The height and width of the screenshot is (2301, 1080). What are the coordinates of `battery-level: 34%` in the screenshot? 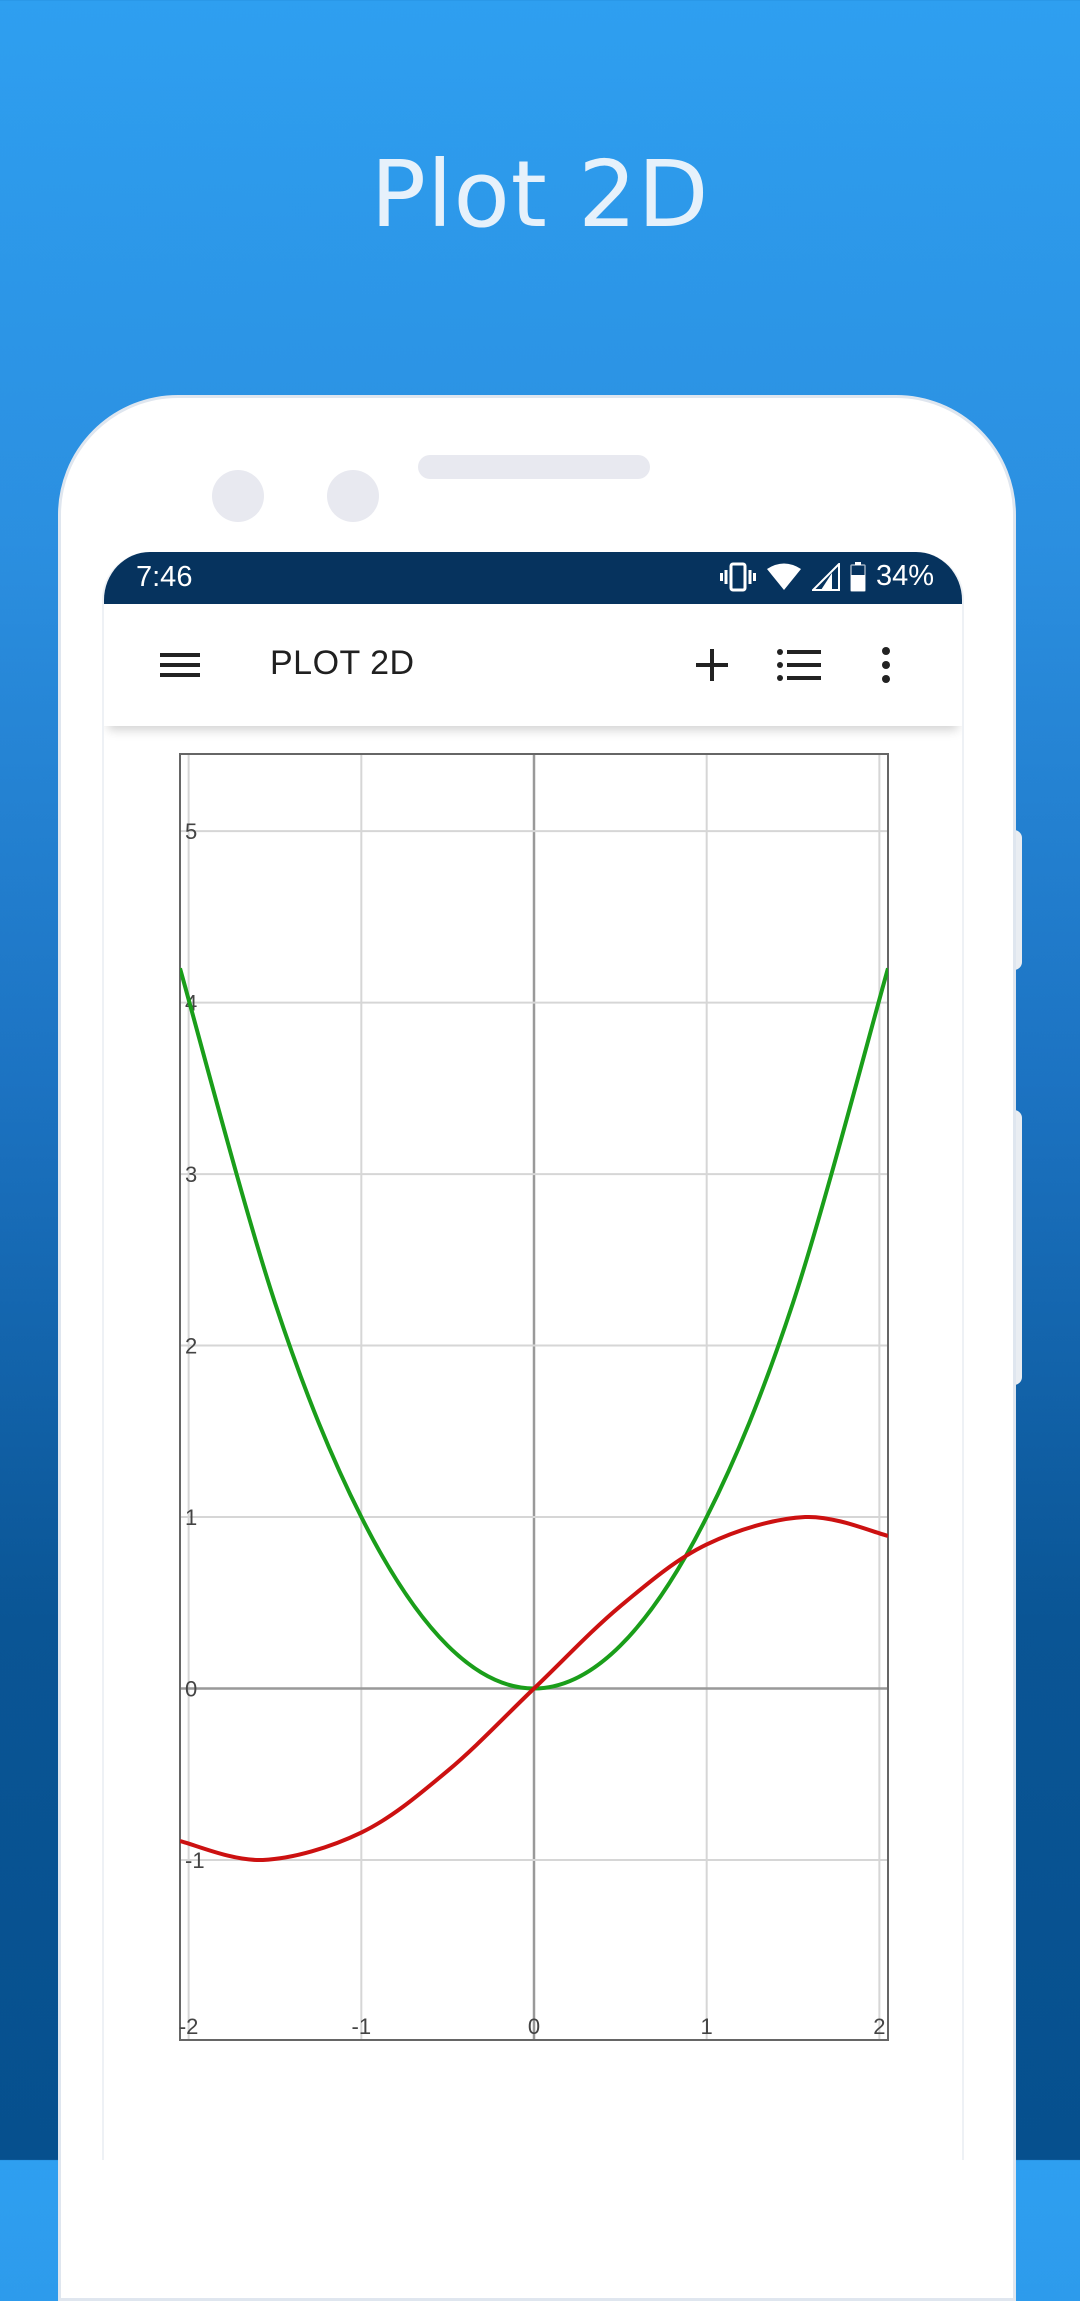 It's located at (904, 576).